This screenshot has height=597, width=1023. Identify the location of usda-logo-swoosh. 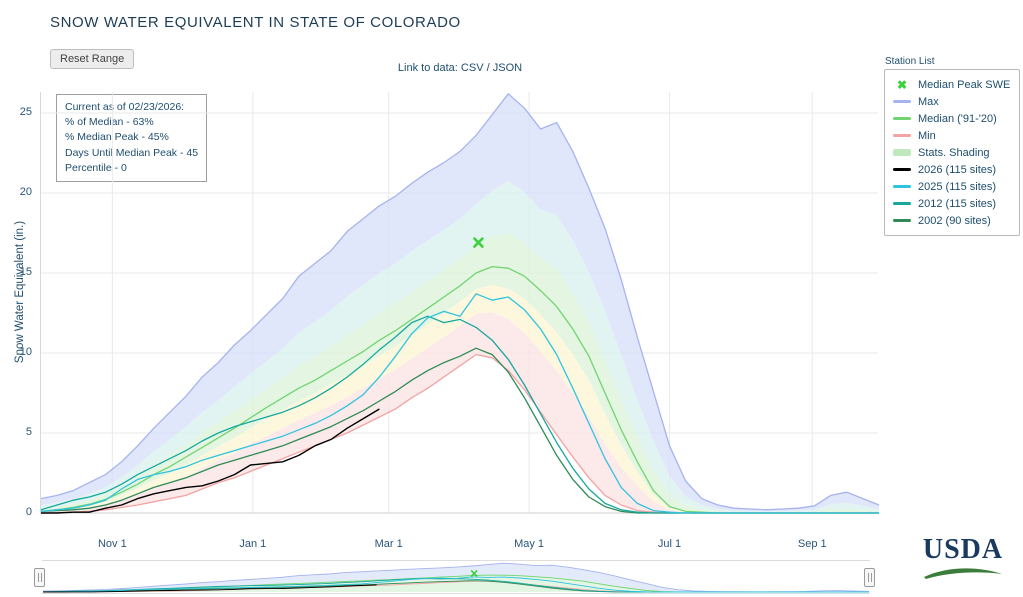
(963, 573).